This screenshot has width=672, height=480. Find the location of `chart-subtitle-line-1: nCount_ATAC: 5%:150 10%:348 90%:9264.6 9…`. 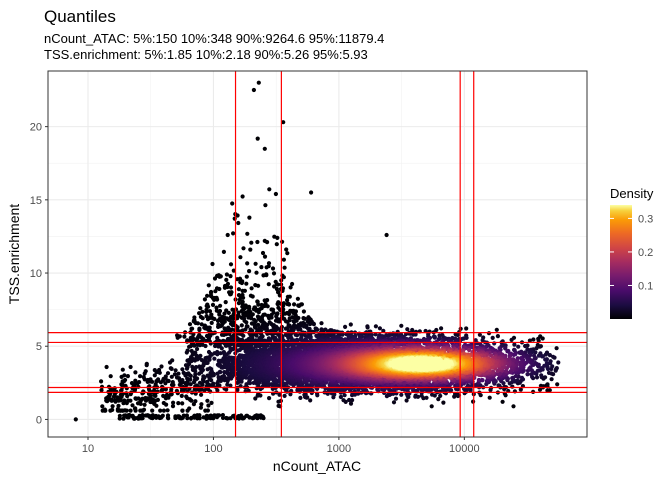

chart-subtitle-line-1: nCount_ATAC: 5%:150 10%:348 90%:9264.6 9… is located at coordinates (214, 38).